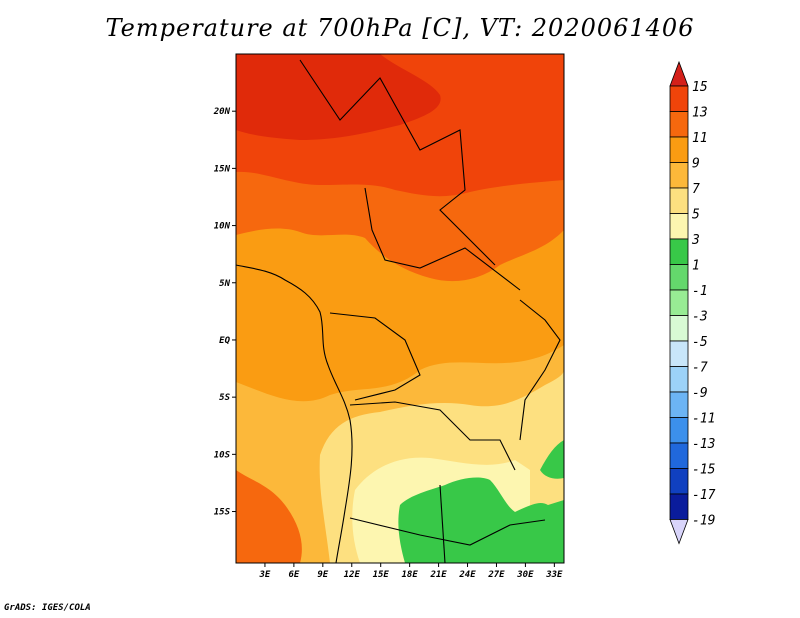 Image resolution: width=800 pixels, height=618 pixels. Describe the element at coordinates (467, 575) in the screenshot. I see `lon-tick-label: 24E` at that location.